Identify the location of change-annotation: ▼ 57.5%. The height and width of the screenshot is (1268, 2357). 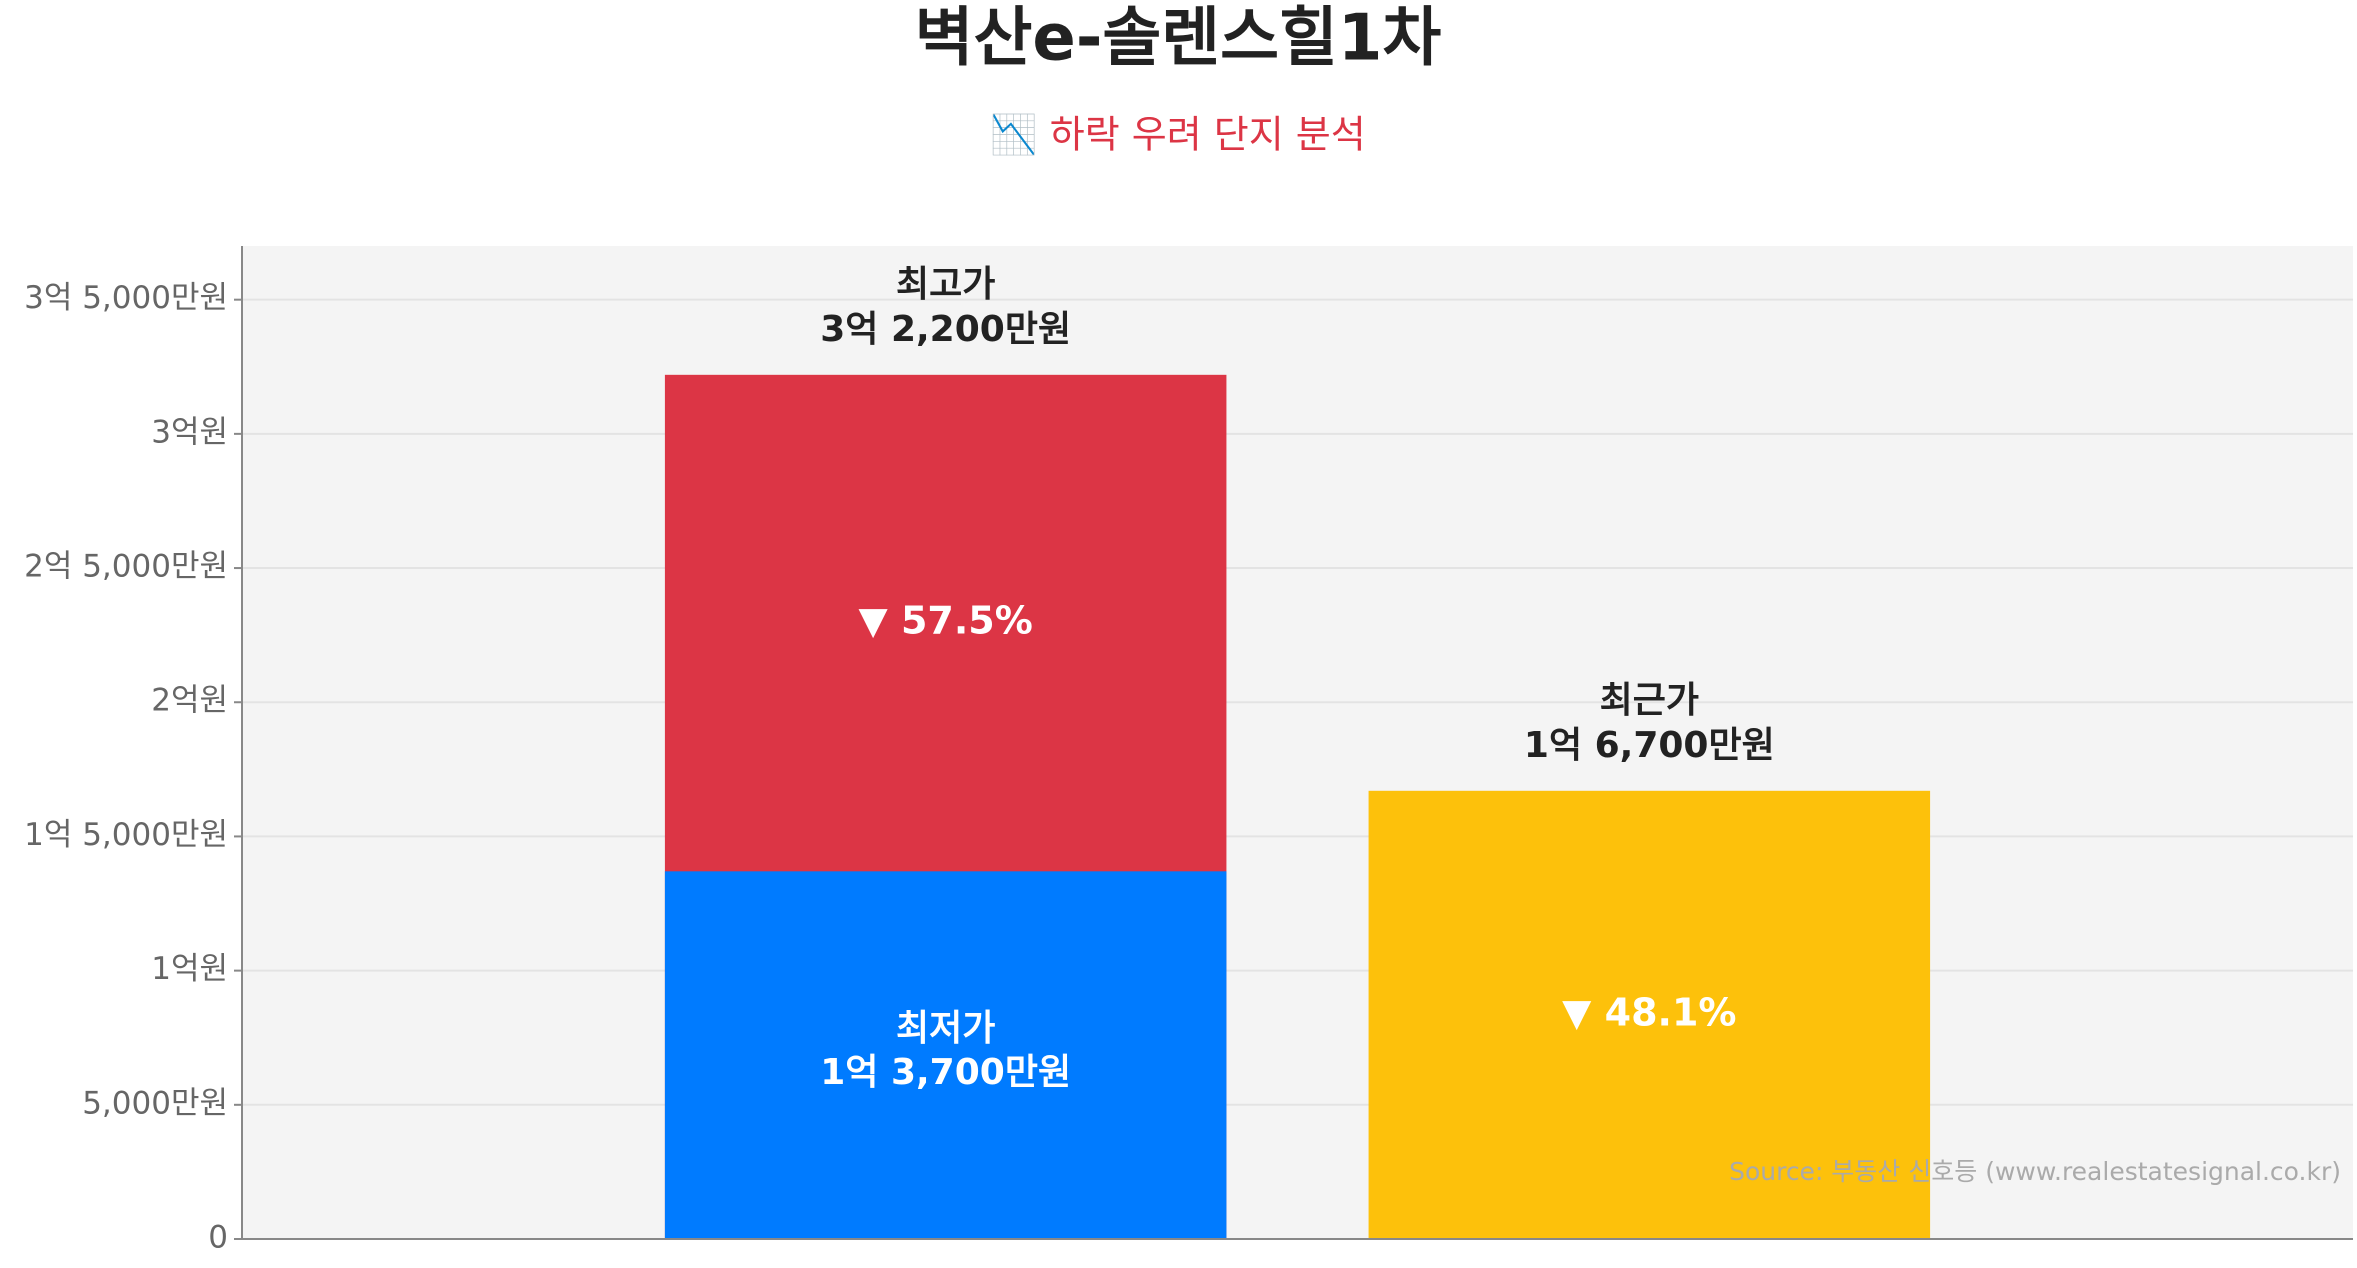
(946, 621).